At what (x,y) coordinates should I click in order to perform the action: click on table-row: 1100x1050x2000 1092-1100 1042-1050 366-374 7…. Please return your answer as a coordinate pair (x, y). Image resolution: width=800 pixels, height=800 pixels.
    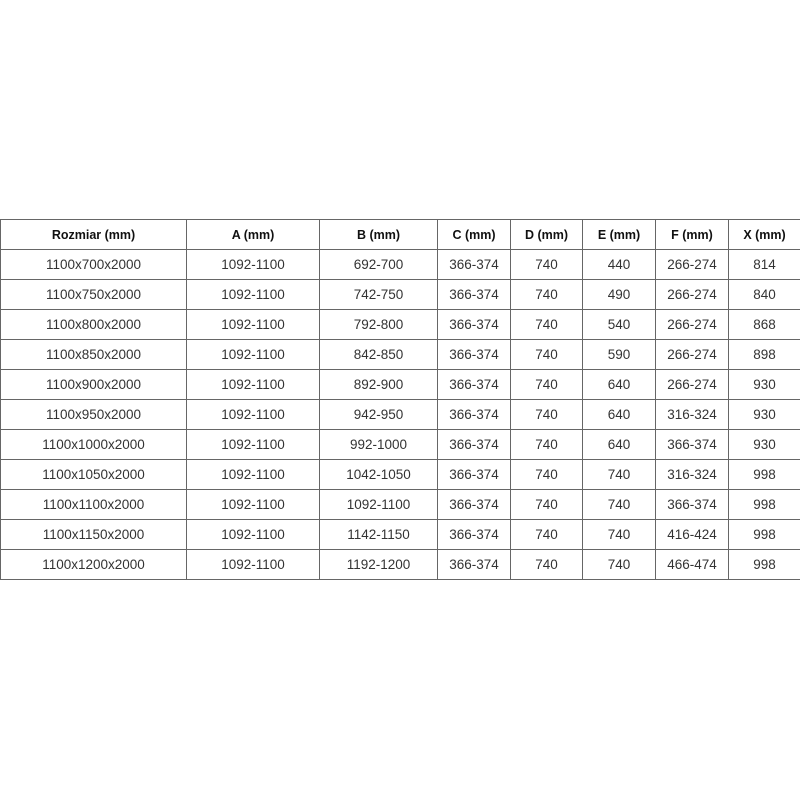
    Looking at the image, I should click on (400, 474).